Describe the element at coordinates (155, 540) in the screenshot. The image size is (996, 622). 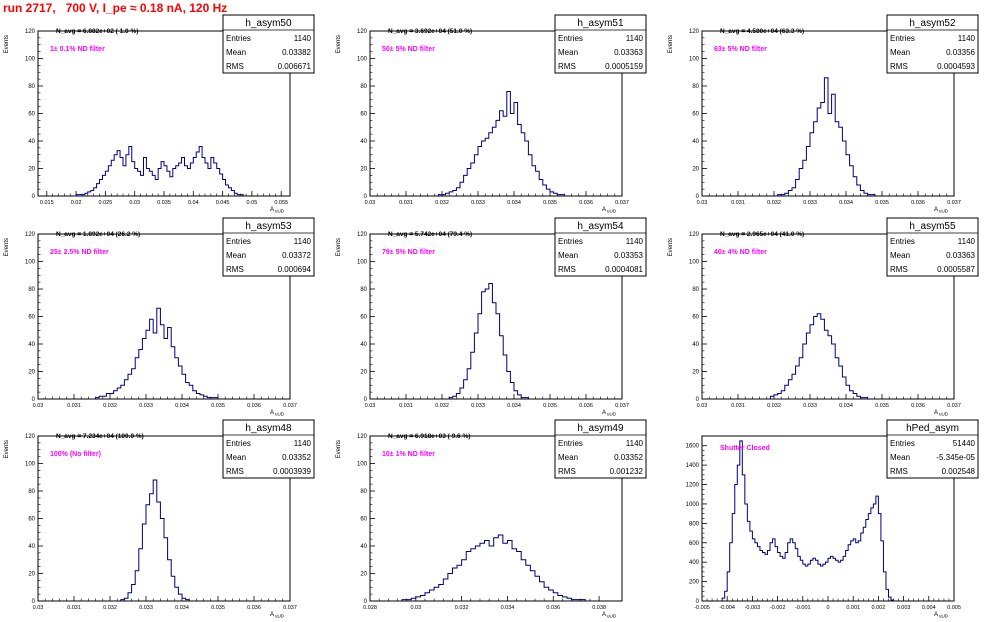
I see `histogram-line-h_asym48` at that location.